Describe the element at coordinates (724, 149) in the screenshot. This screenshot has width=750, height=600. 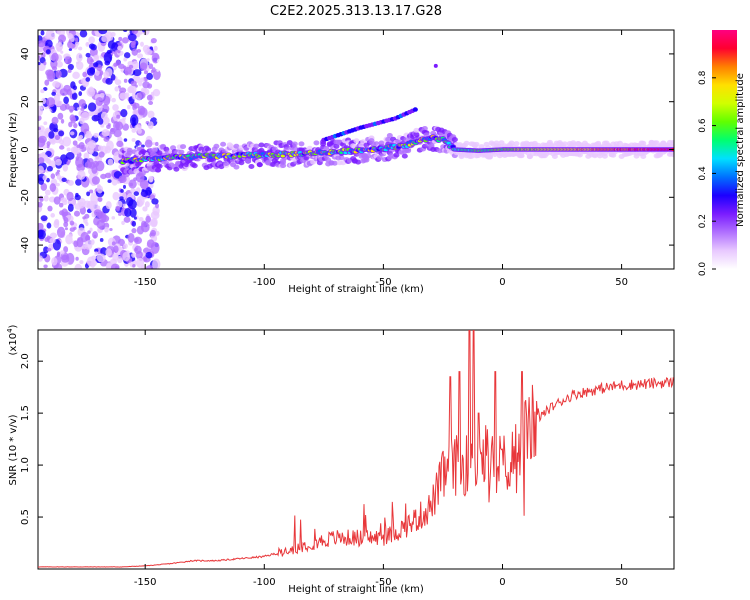
I see `colorbar-gradient` at that location.